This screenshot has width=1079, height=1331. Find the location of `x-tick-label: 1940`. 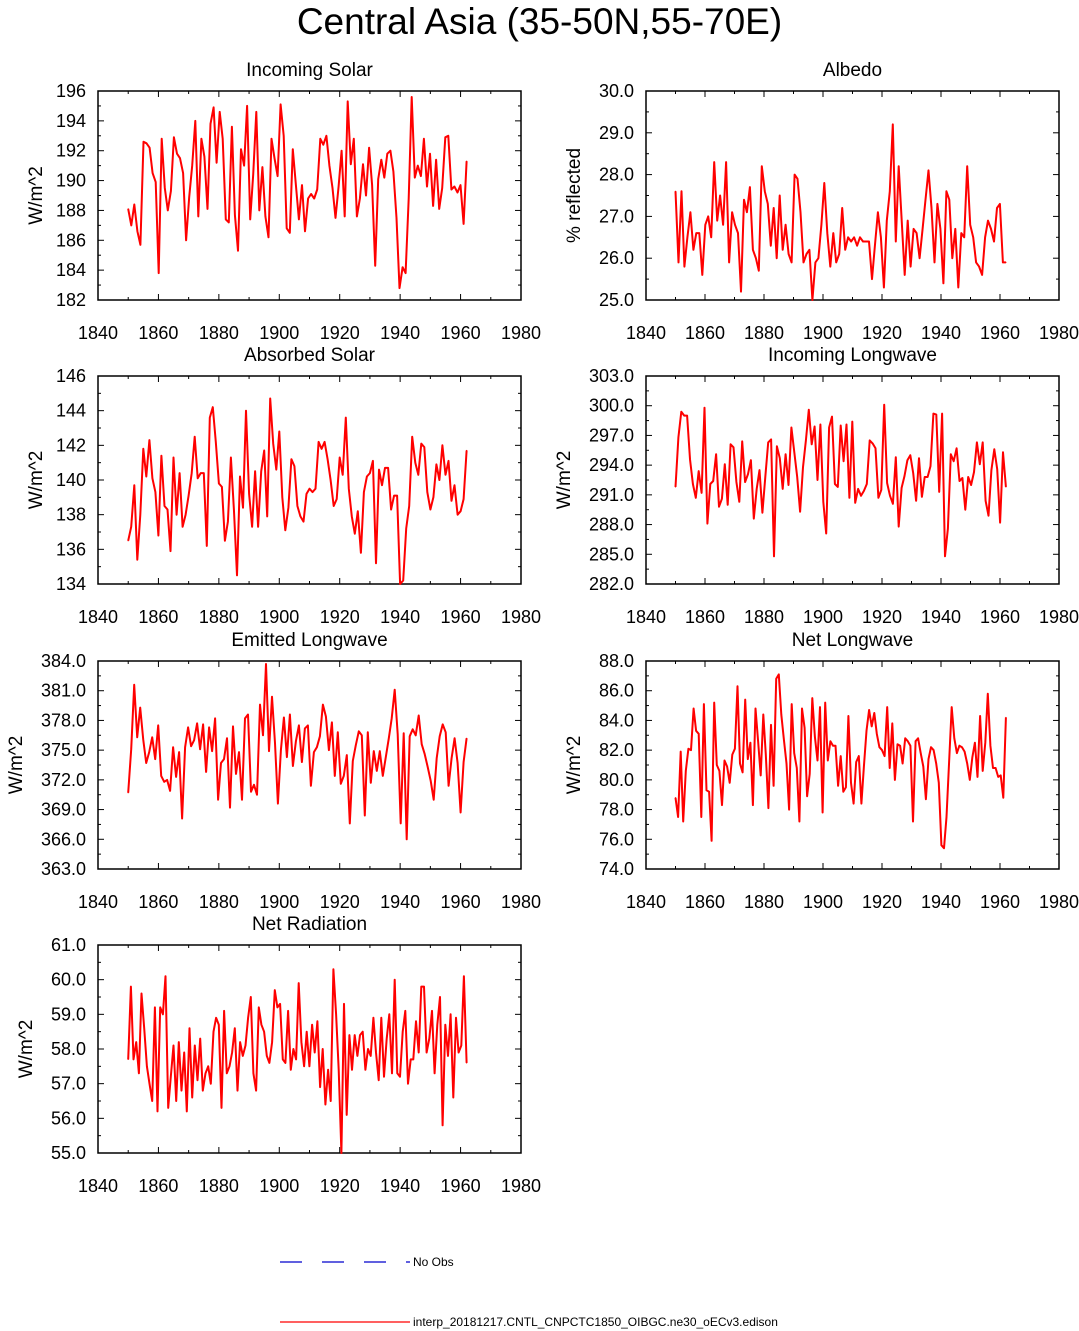

x-tick-label: 1940 is located at coordinates (400, 333).